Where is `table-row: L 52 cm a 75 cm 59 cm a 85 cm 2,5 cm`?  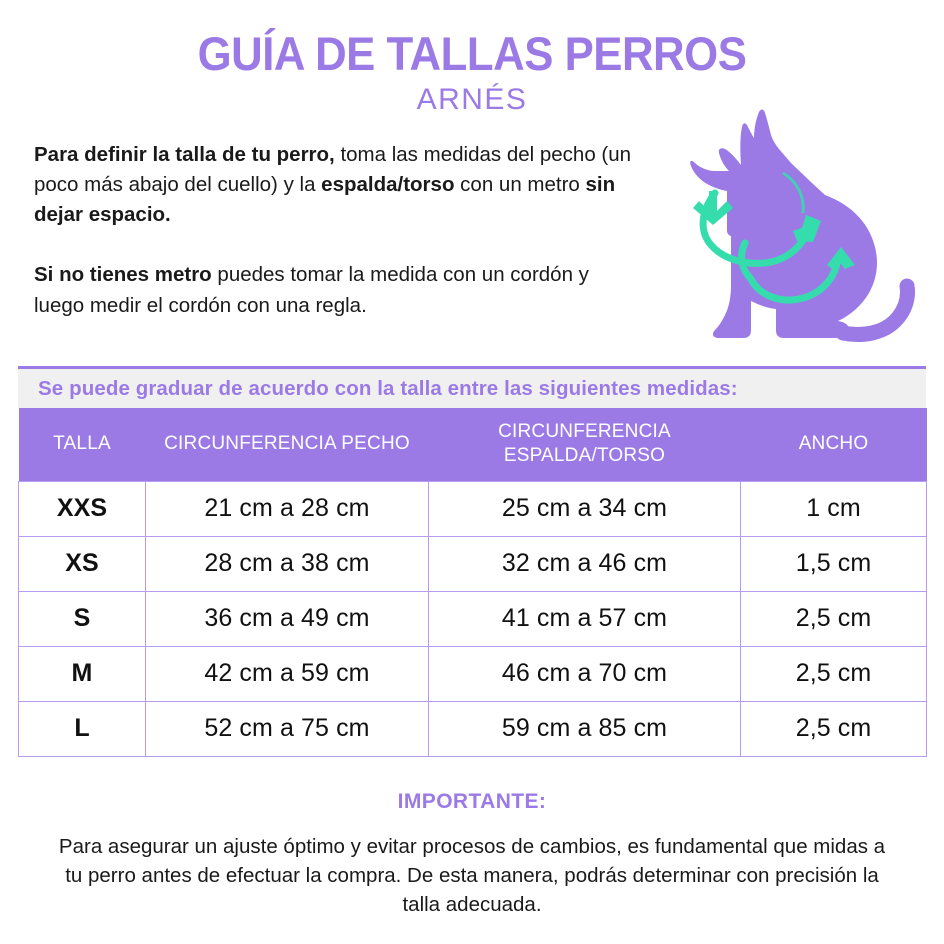 table-row: L 52 cm a 75 cm 59 cm a 85 cm 2,5 cm is located at coordinates (472, 728).